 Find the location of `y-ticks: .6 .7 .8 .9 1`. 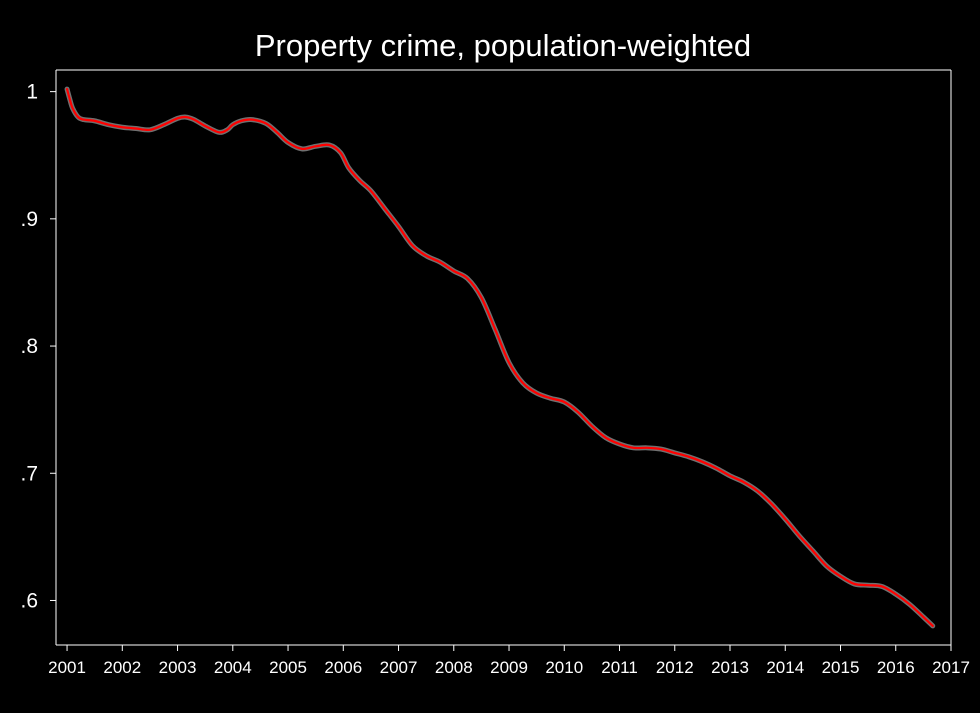

y-ticks: .6 .7 .8 .9 1 is located at coordinates (38, 346).